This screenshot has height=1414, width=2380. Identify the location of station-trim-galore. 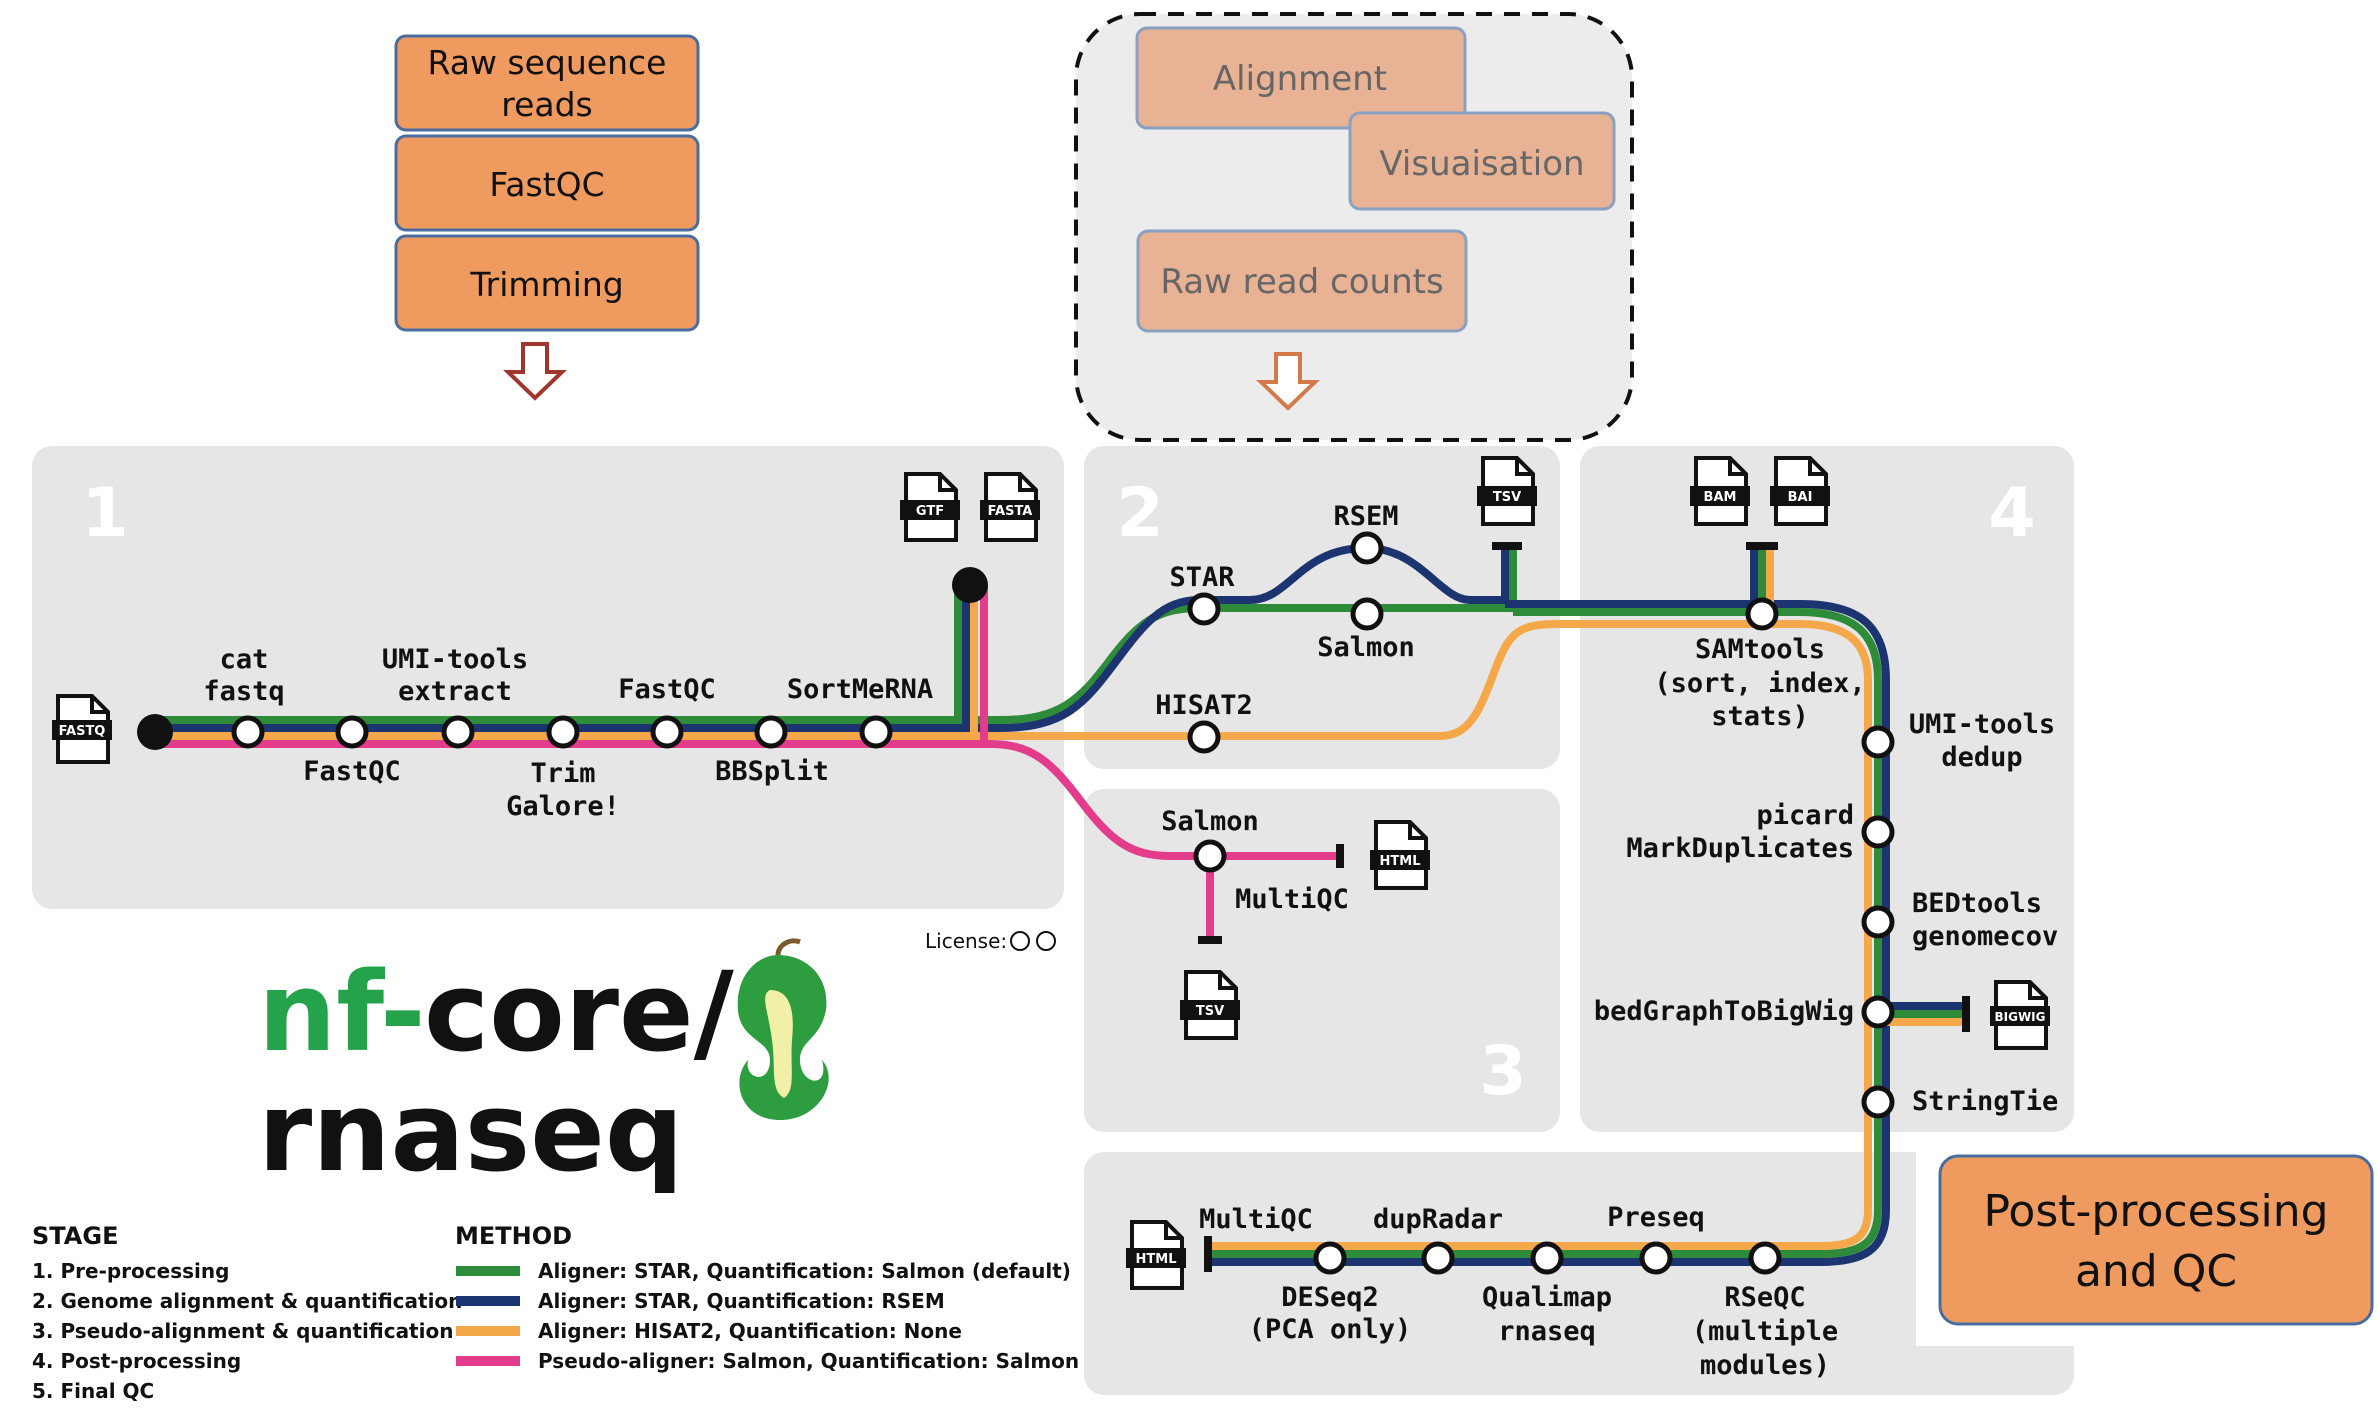
(563, 732).